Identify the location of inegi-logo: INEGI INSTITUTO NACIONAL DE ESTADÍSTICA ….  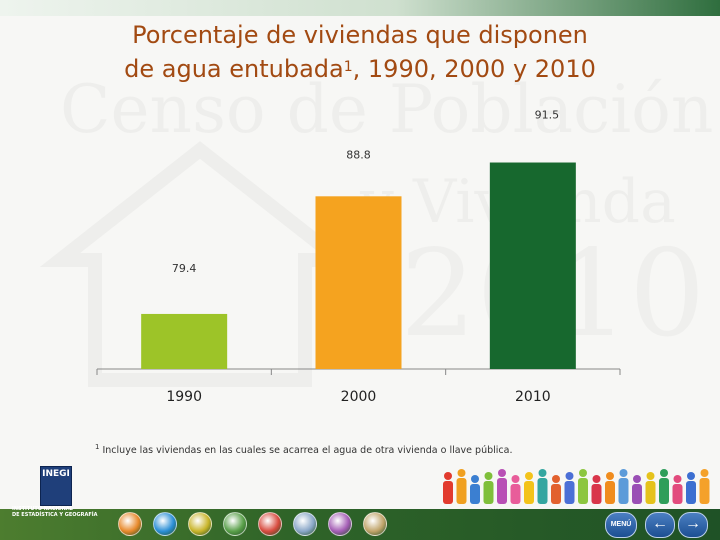
(56, 497).